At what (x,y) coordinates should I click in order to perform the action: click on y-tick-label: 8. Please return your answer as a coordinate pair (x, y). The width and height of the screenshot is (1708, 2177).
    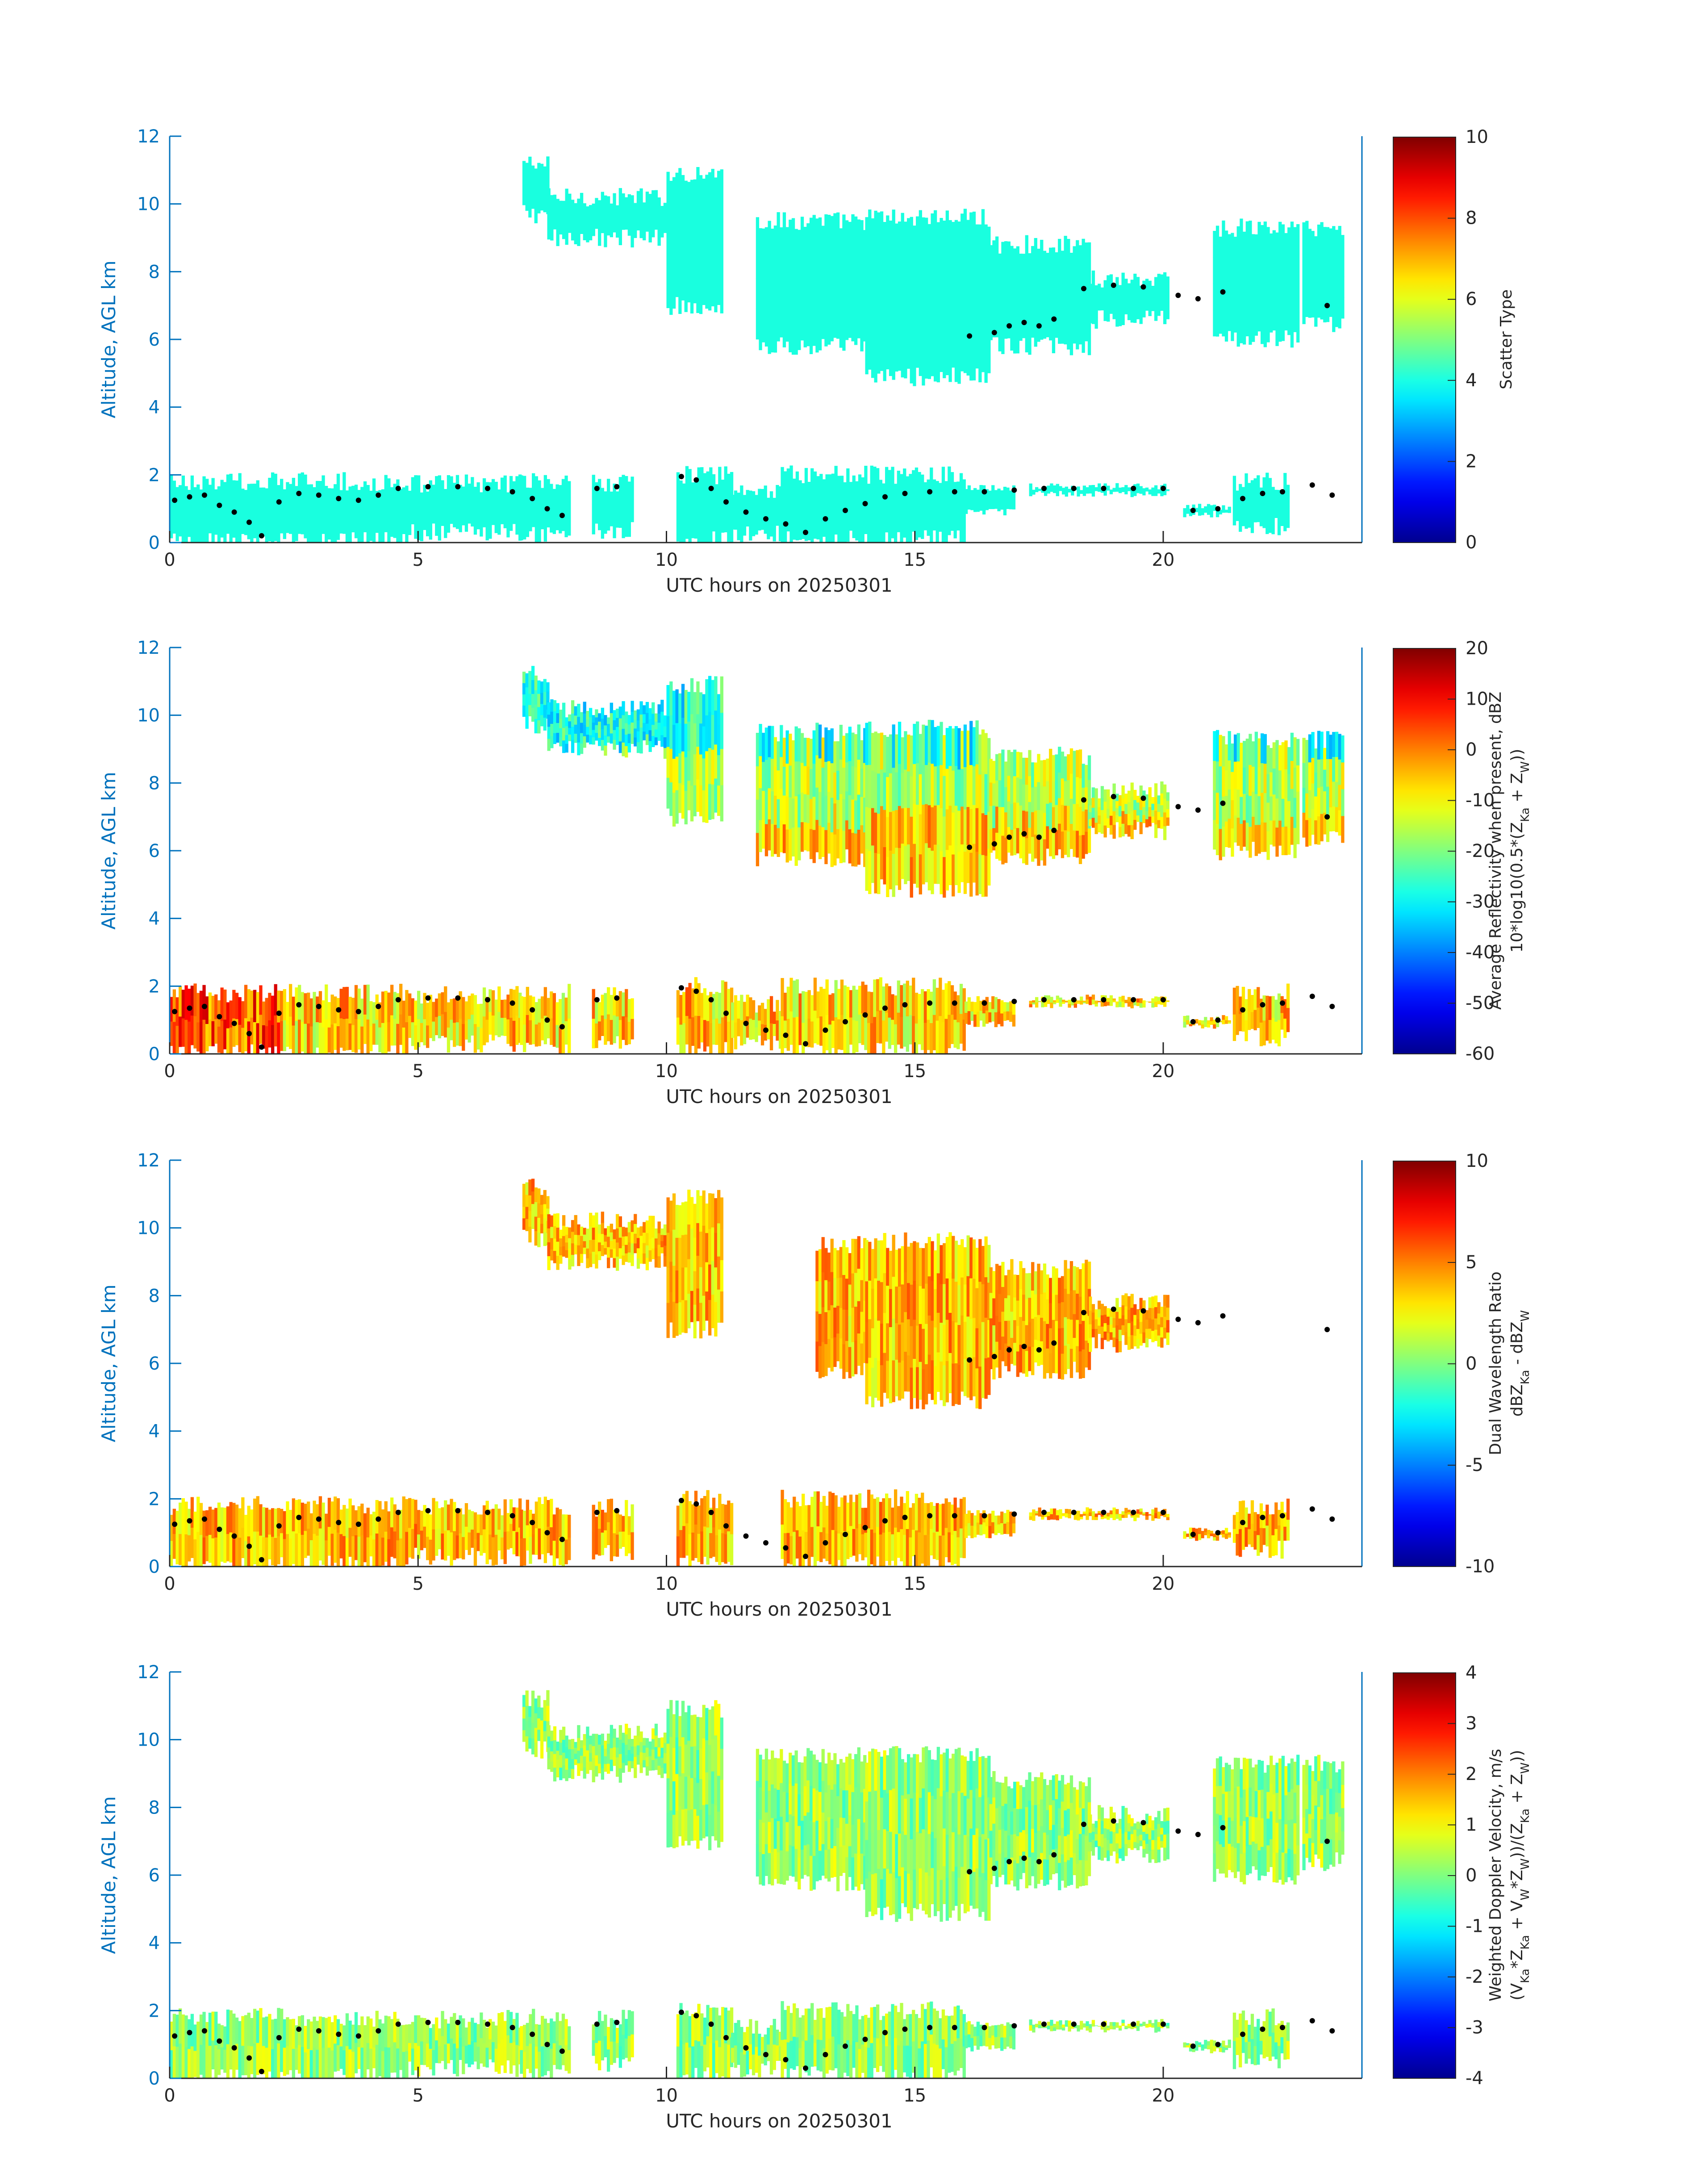
    Looking at the image, I should click on (154, 272).